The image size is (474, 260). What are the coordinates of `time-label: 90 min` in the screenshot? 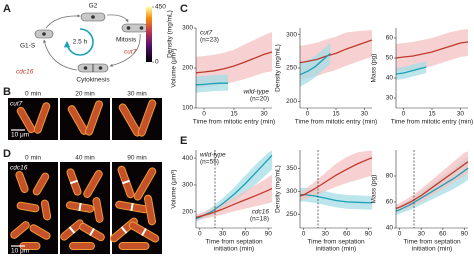 It's located at (137, 158).